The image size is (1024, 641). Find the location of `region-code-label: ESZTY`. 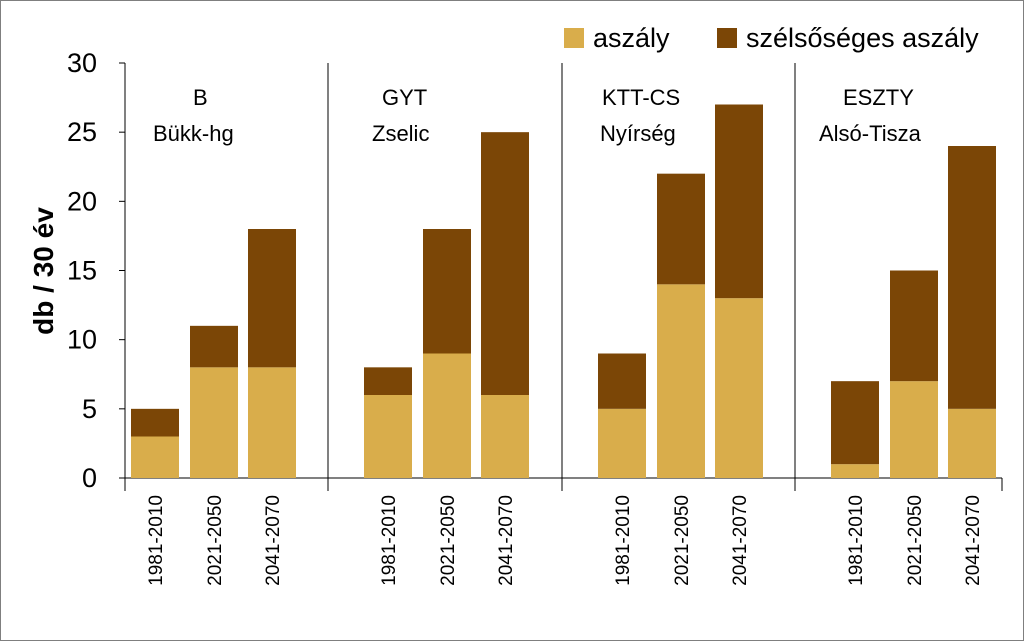

region-code-label: ESZTY is located at coordinates (878, 97).